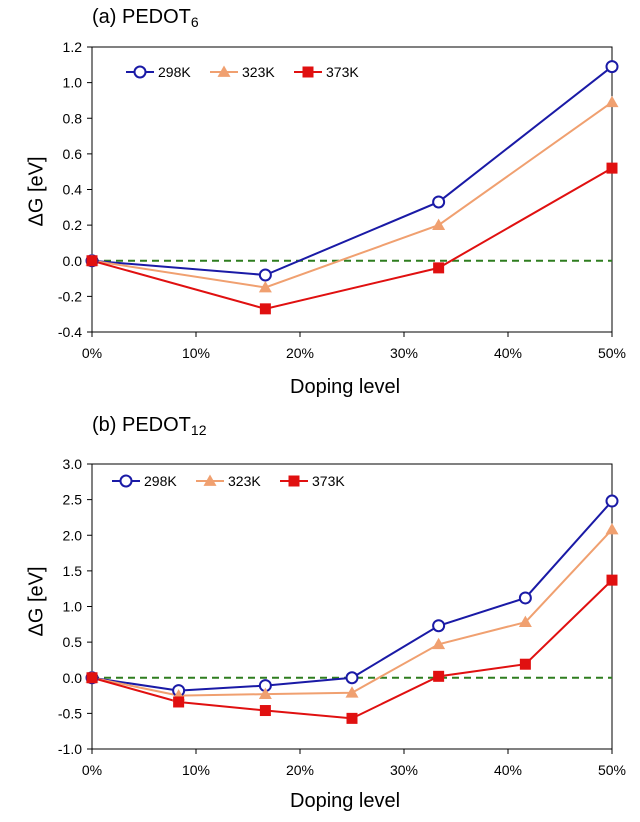 The height and width of the screenshot is (822, 640). Describe the element at coordinates (508, 353) in the screenshot. I see `x-tick-label-a: 40%` at that location.